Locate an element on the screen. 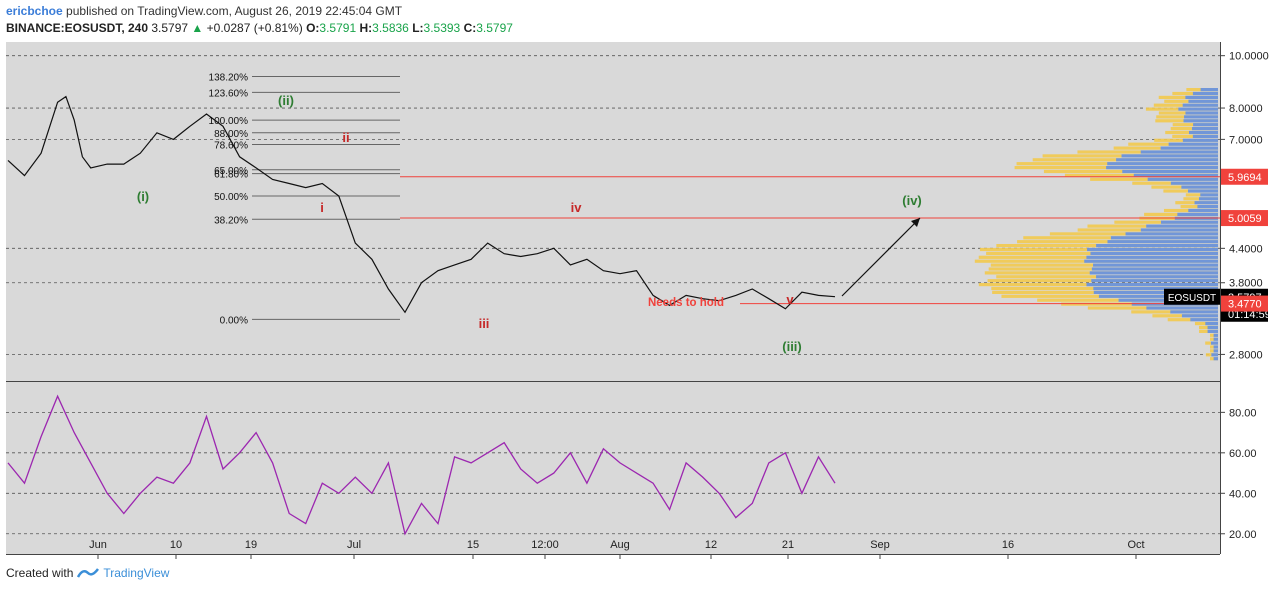 The height and width of the screenshot is (590, 1280). created-with-text: Created with is located at coordinates (40, 573).